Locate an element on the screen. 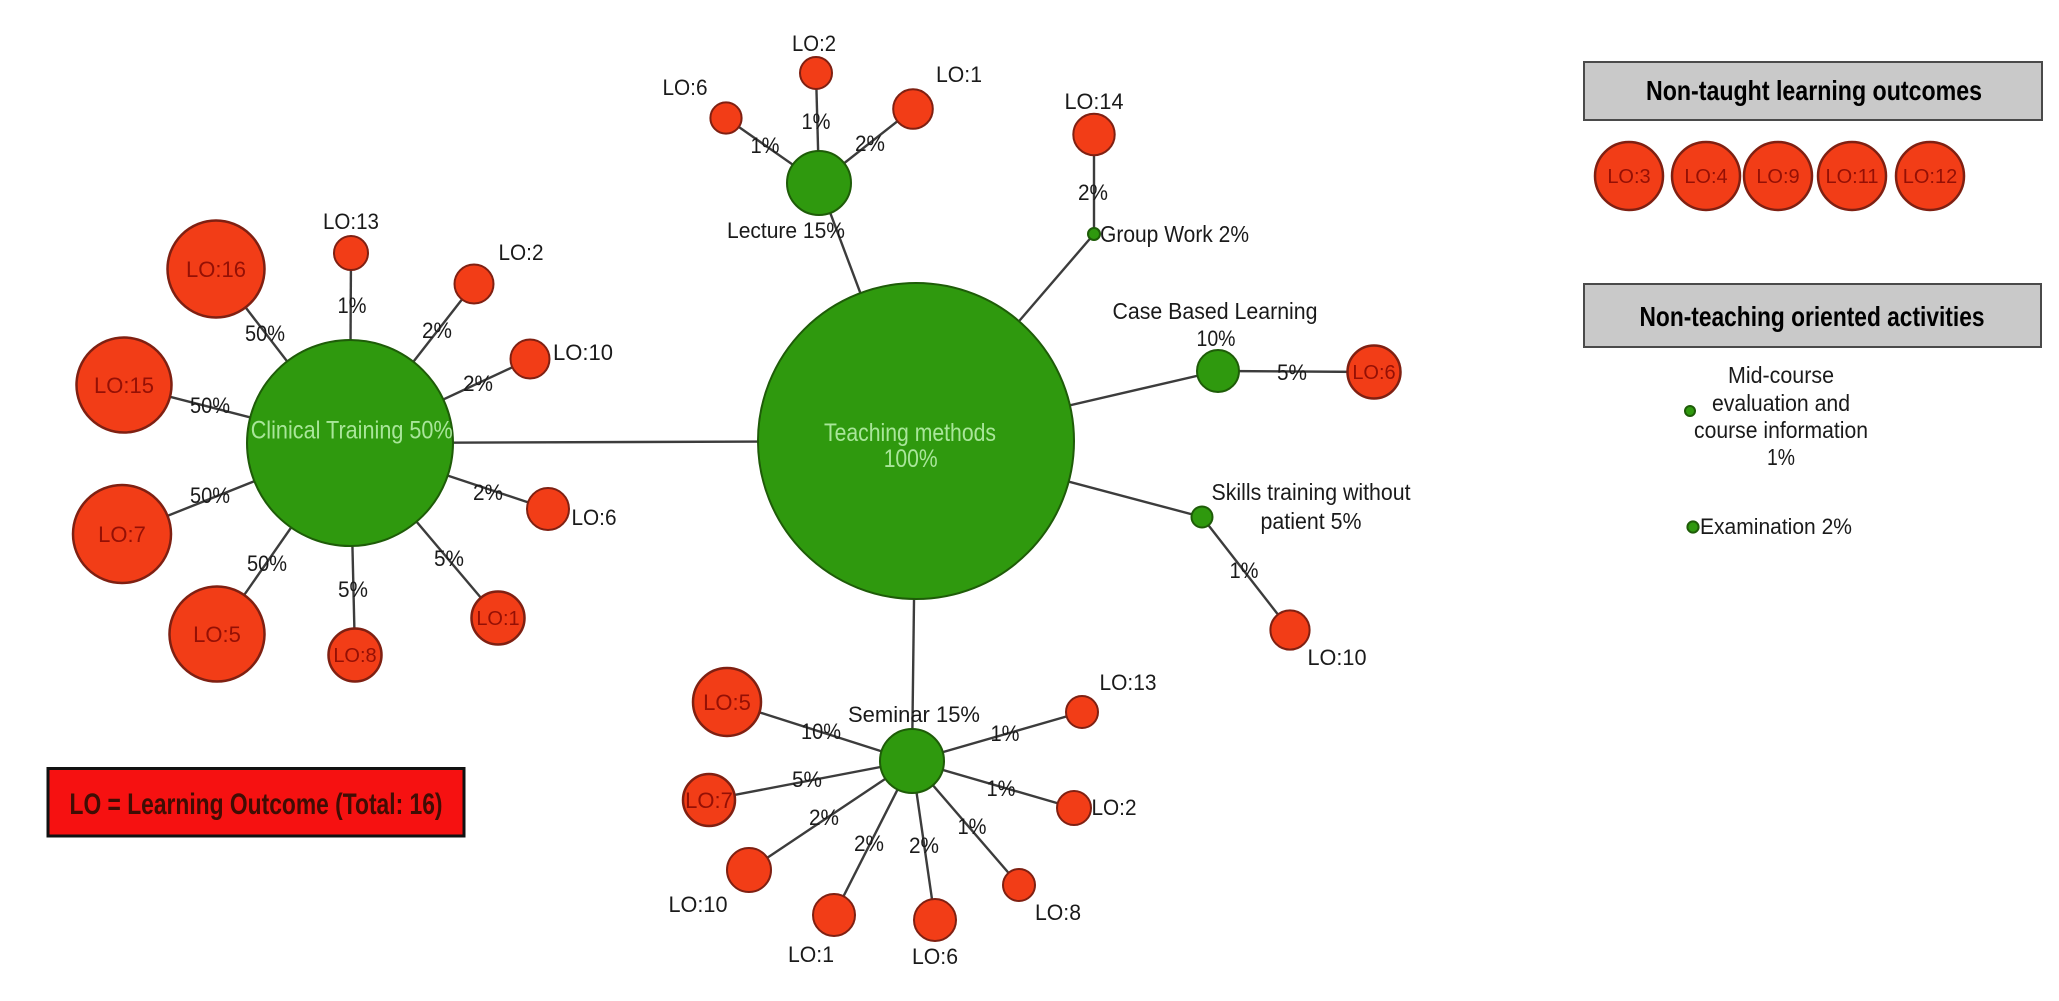 The width and height of the screenshot is (2059, 1001). svg-text: LO:9 is located at coordinates (1777, 177).